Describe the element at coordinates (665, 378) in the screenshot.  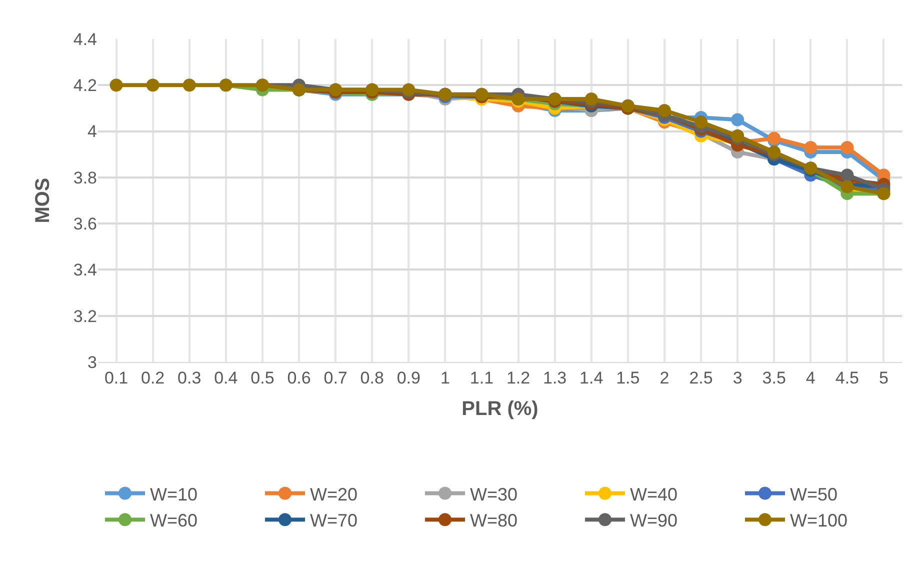
I see `x-tick-label: 2` at that location.